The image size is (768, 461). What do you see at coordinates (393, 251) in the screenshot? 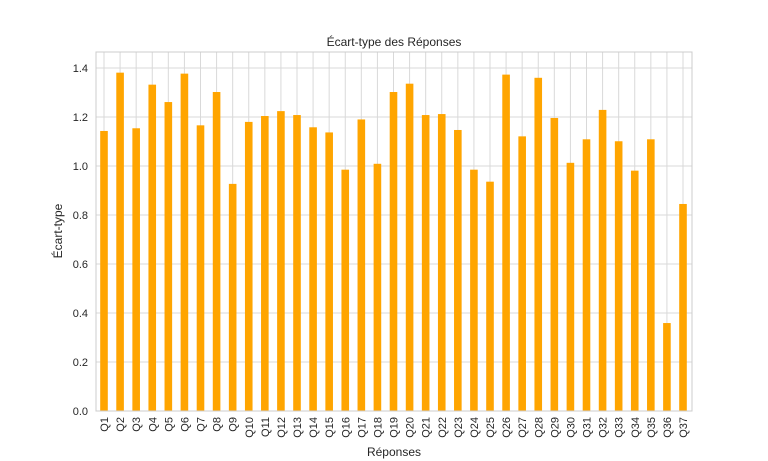
I see `bar-Q19` at bounding box center [393, 251].